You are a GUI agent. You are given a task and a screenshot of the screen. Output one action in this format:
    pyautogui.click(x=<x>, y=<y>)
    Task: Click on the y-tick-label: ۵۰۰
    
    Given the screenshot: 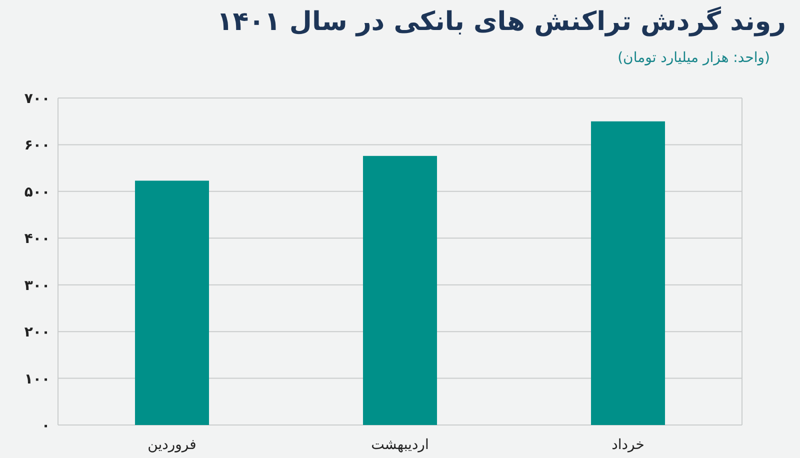 What is the action you would take?
    pyautogui.click(x=37, y=192)
    